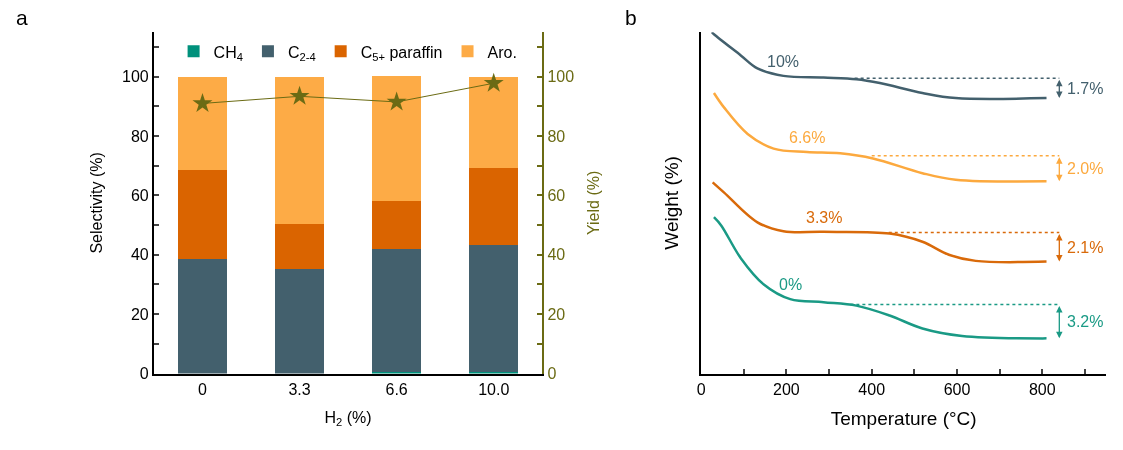 This screenshot has height=450, width=1123. Describe the element at coordinates (135, 77) in the screenshot. I see `y-tick-label: 100` at that location.